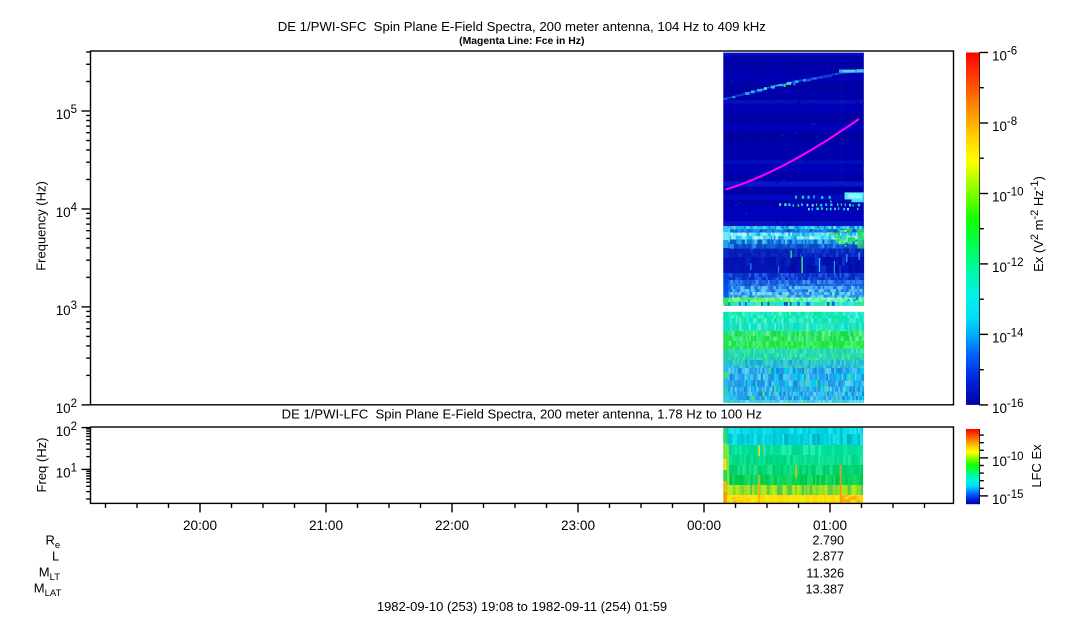 Image resolution: width=1083 pixels, height=620 pixels. Describe the element at coordinates (1036, 466) in the screenshot. I see `svg-text: LFC Ex` at that location.